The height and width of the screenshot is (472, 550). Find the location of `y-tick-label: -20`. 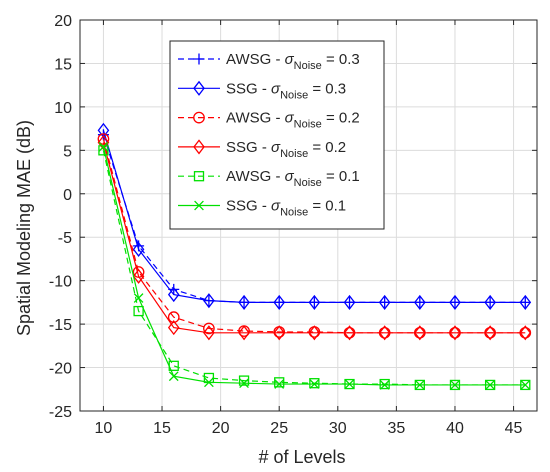

y-tick-label: -20 is located at coordinates (60, 369).